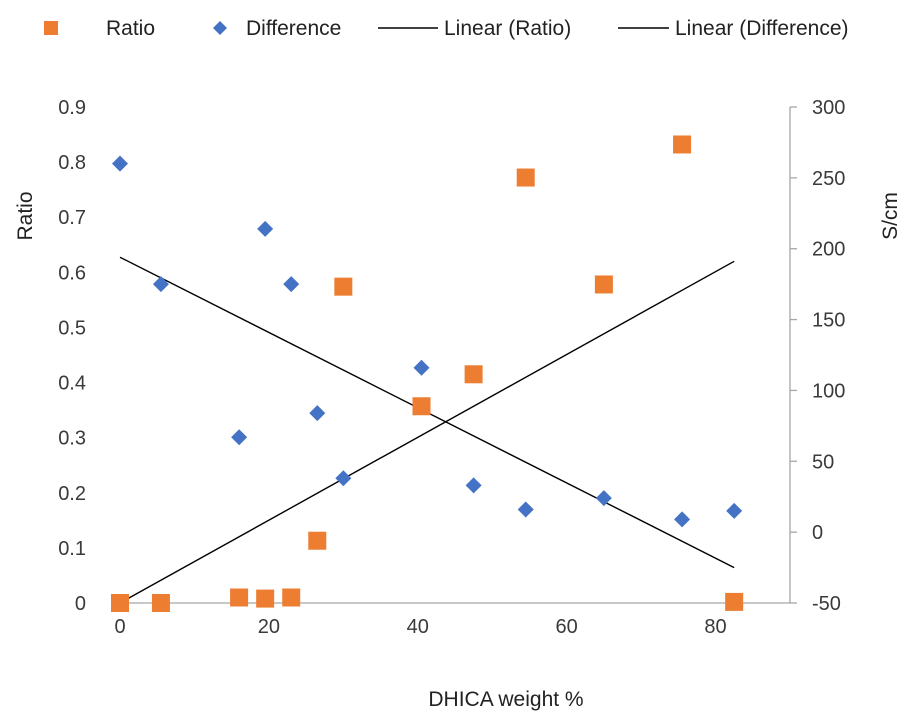 The image size is (910, 722). What do you see at coordinates (507, 28) in the screenshot?
I see `legend-label: Linear (Ratio)` at bounding box center [507, 28].